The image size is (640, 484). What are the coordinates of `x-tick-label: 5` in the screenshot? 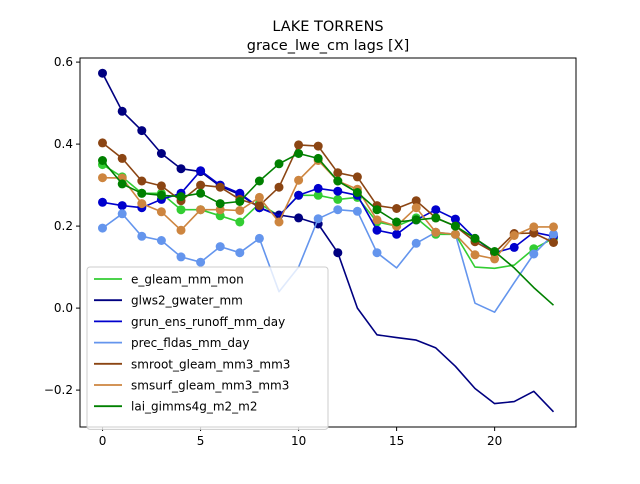 It's located at (201, 441).